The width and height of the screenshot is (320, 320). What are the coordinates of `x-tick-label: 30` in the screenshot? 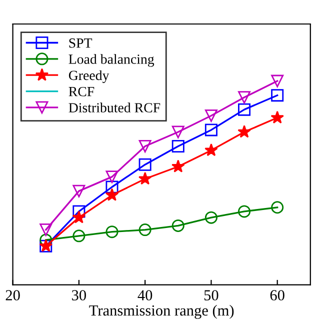 It's located at (79, 295).